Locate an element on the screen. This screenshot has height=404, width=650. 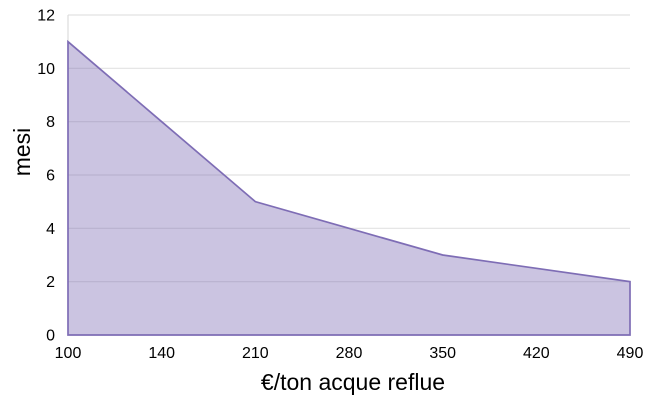
y-axis-title: mesi is located at coordinates (22, 152).